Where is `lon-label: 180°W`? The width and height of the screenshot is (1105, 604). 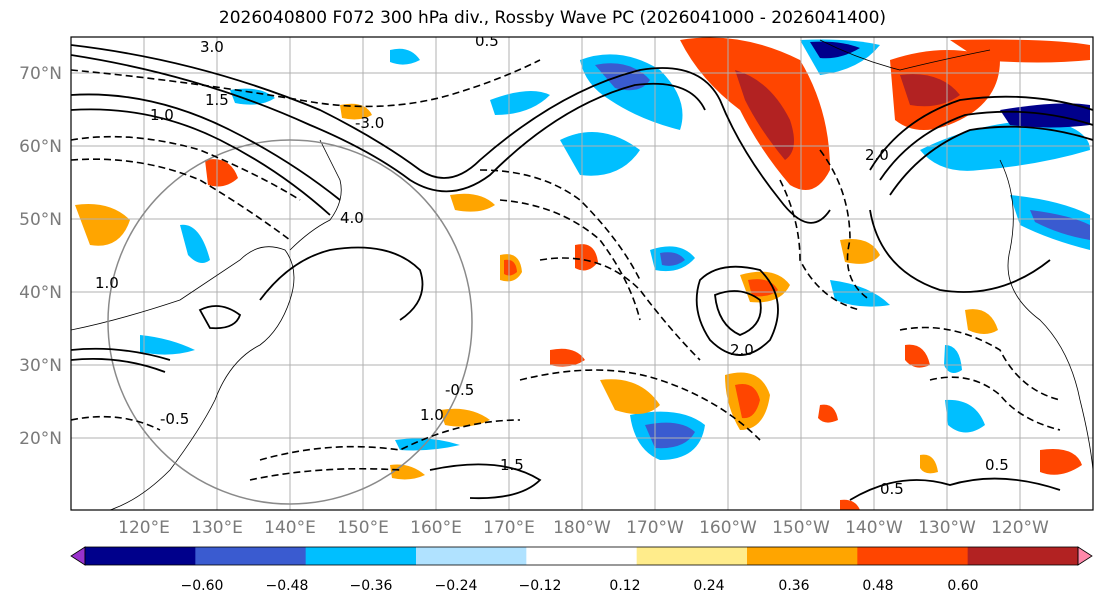 lon-label: 180°W is located at coordinates (582, 528).